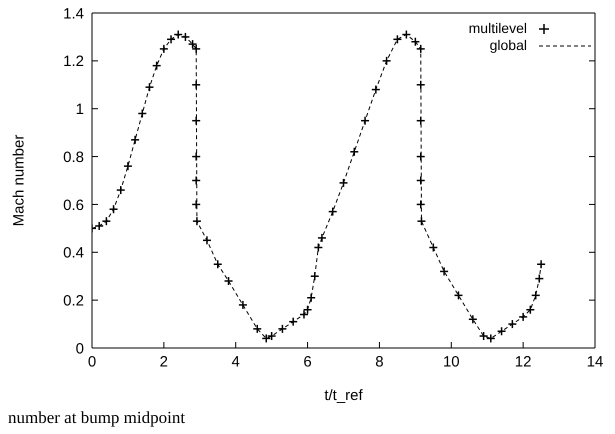 This screenshot has height=434, width=615. What do you see at coordinates (73, 61) in the screenshot?
I see `y-tick-label: 1.2` at bounding box center [73, 61].